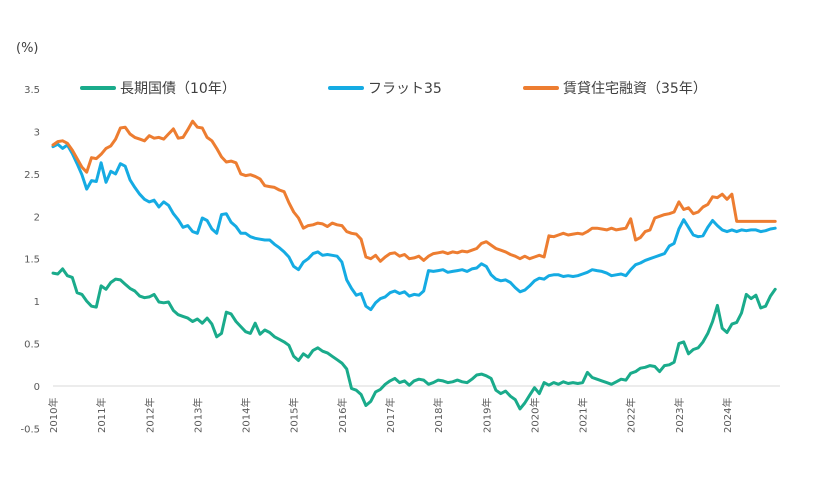 This screenshot has height=502, width=824. I want to click on x-tick-label: 2022年, so click(631, 415).